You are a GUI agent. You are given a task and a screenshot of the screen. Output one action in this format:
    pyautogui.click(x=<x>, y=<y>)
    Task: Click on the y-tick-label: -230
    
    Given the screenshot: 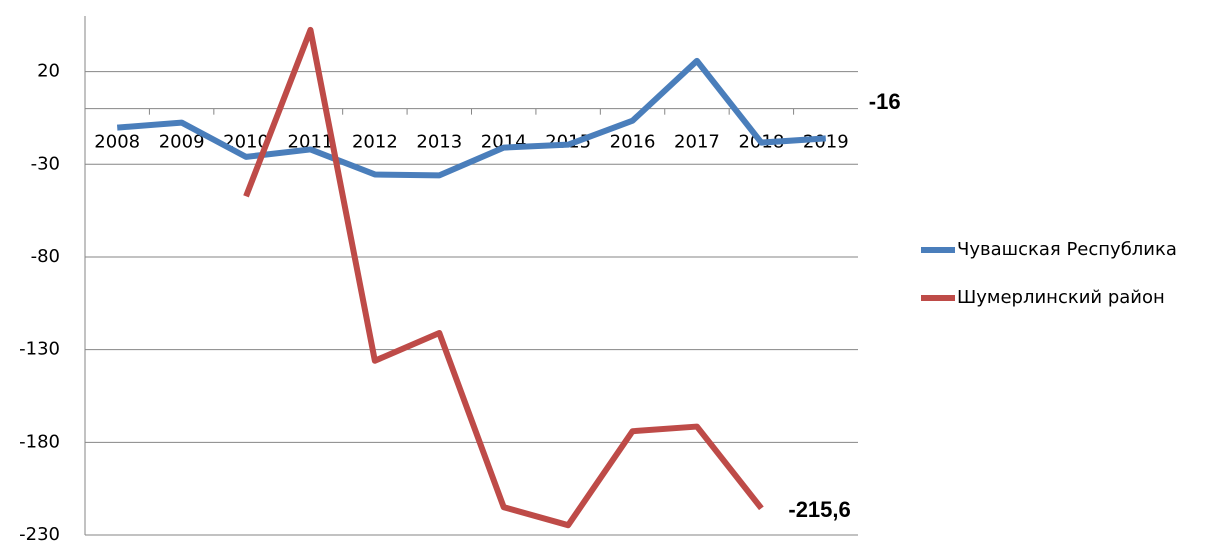 What is the action you would take?
    pyautogui.click(x=39, y=534)
    